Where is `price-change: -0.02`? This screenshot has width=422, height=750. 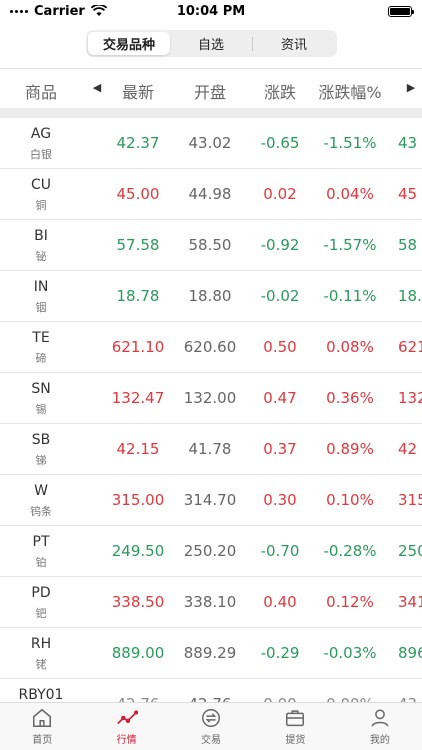
price-change: -0.02 is located at coordinates (280, 296).